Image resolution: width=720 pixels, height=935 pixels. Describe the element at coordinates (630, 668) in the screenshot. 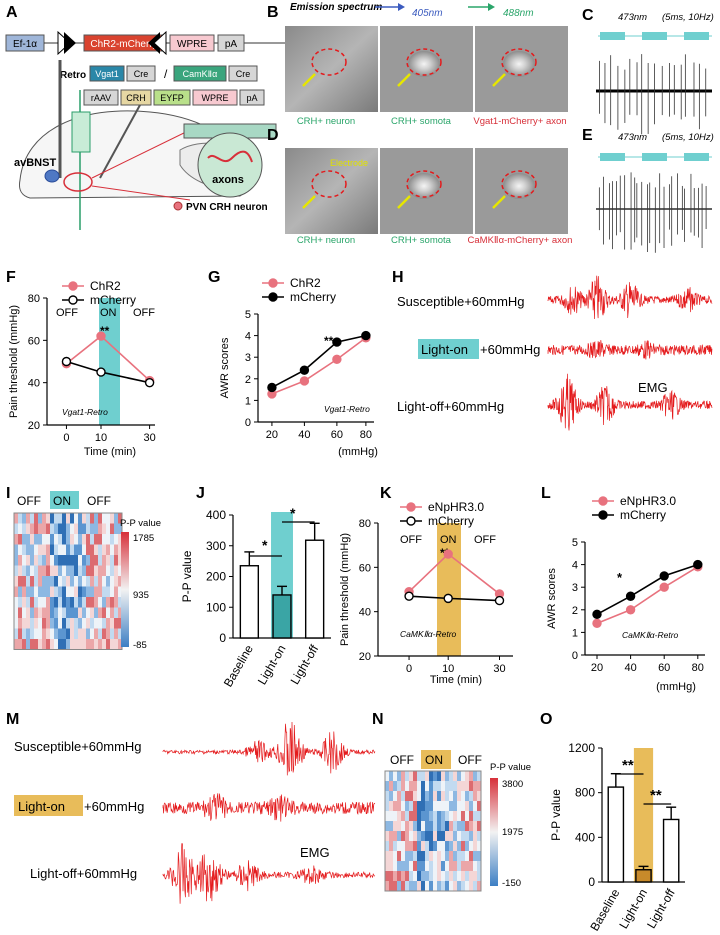

I see `x-tick-label: 40` at that location.